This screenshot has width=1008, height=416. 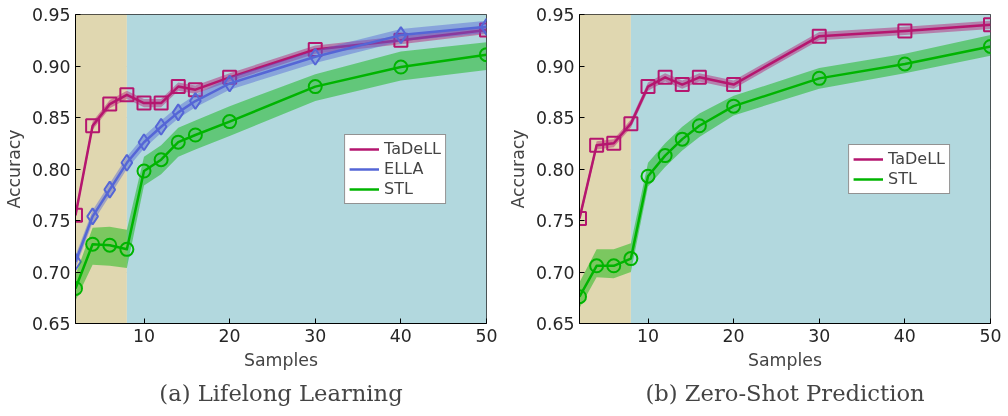 What do you see at coordinates (785, 392) in the screenshot?
I see `text: (b) Zero-Shot Prediction` at bounding box center [785, 392].